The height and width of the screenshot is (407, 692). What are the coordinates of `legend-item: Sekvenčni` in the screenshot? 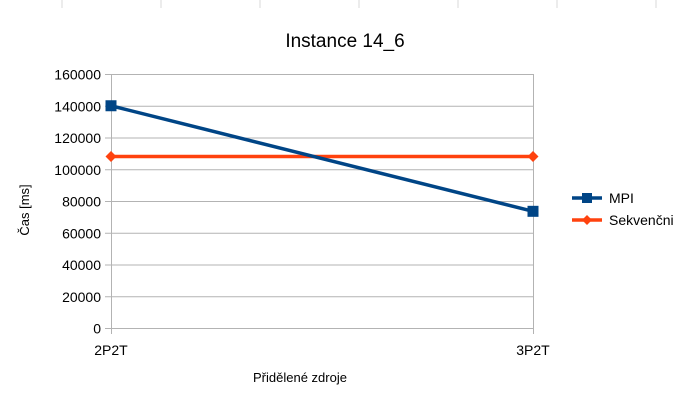 It's located at (623, 220).